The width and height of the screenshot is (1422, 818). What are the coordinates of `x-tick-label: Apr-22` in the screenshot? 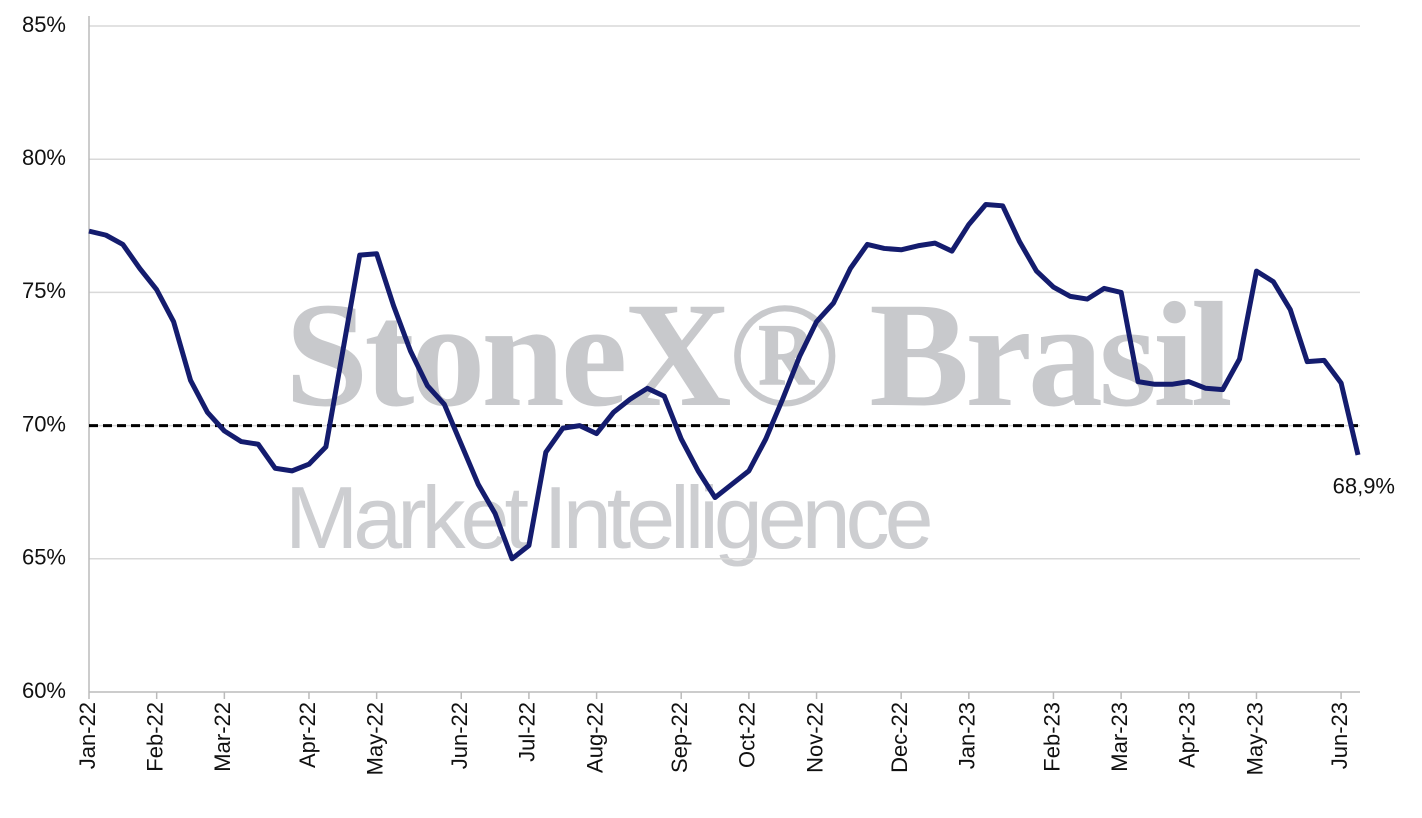 It's located at (307, 735).